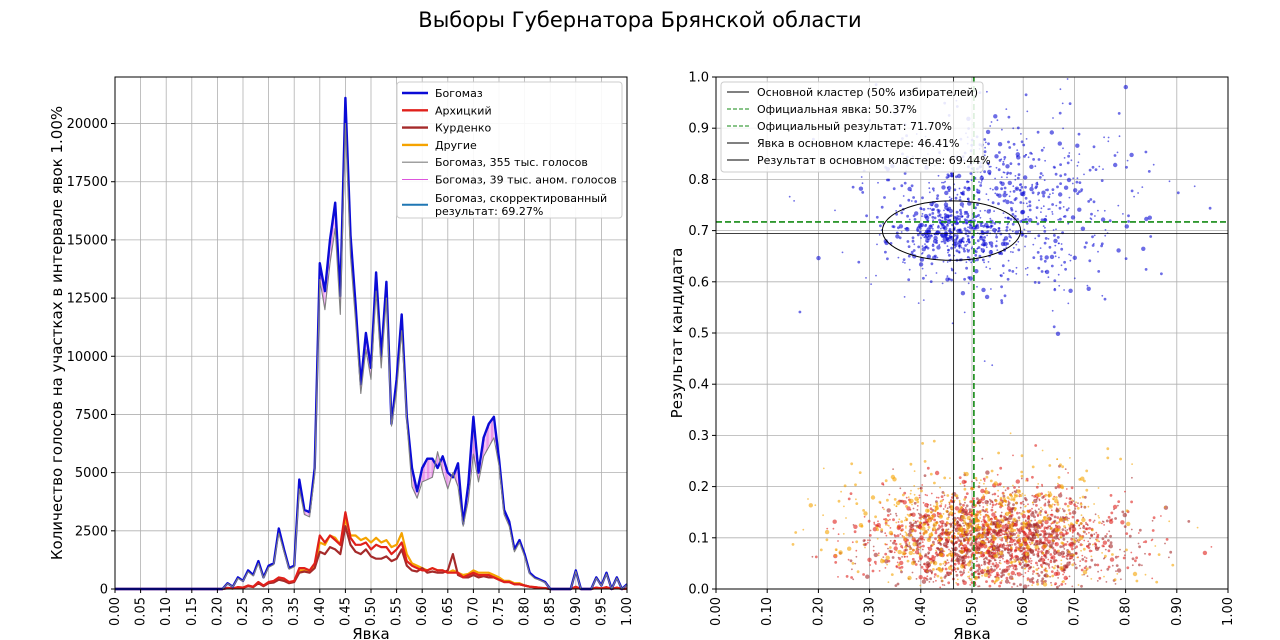 This screenshot has height=640, width=1280. What do you see at coordinates (627, 611) in the screenshot?
I see `x-tick-label: 1.00` at bounding box center [627, 611].